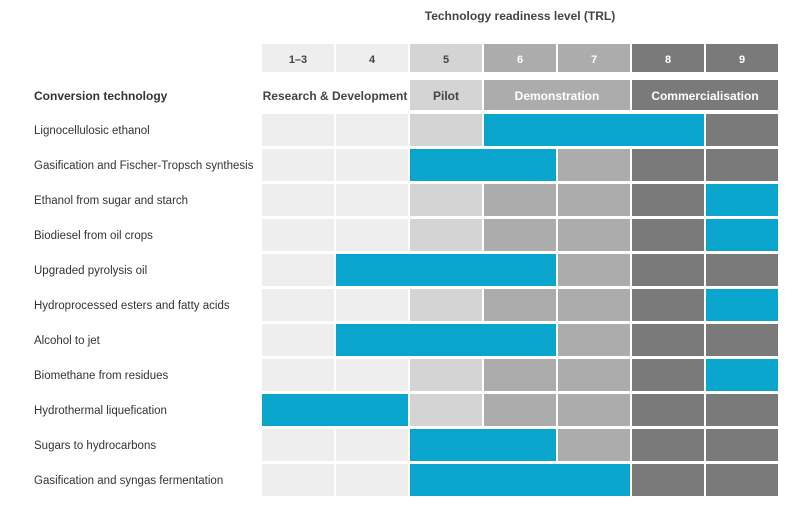  Describe the element at coordinates (95, 446) in the screenshot. I see `row-label: Sugars to hydrocarbons` at that location.